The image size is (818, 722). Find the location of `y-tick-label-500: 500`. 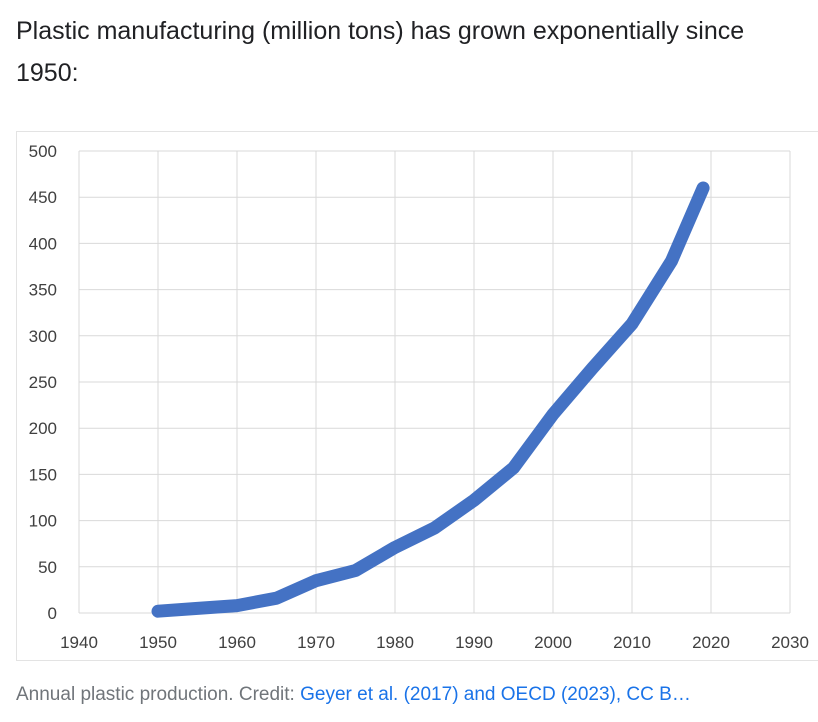

y-tick-label-500: 500 is located at coordinates (43, 151).